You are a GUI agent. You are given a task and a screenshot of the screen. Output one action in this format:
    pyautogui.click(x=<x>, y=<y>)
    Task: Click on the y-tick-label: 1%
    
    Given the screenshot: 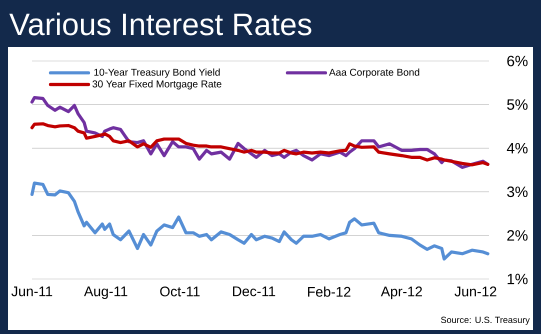 What is the action you would take?
    pyautogui.click(x=518, y=279)
    